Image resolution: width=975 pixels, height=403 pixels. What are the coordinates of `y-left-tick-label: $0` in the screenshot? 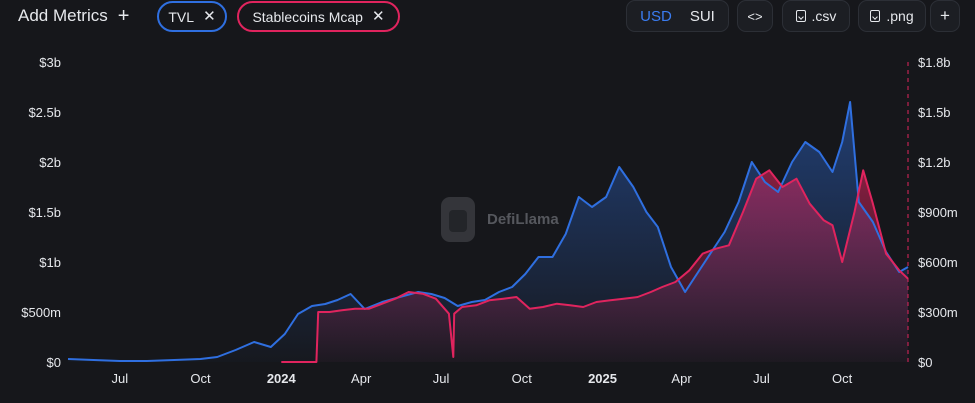 It's located at (54, 362).